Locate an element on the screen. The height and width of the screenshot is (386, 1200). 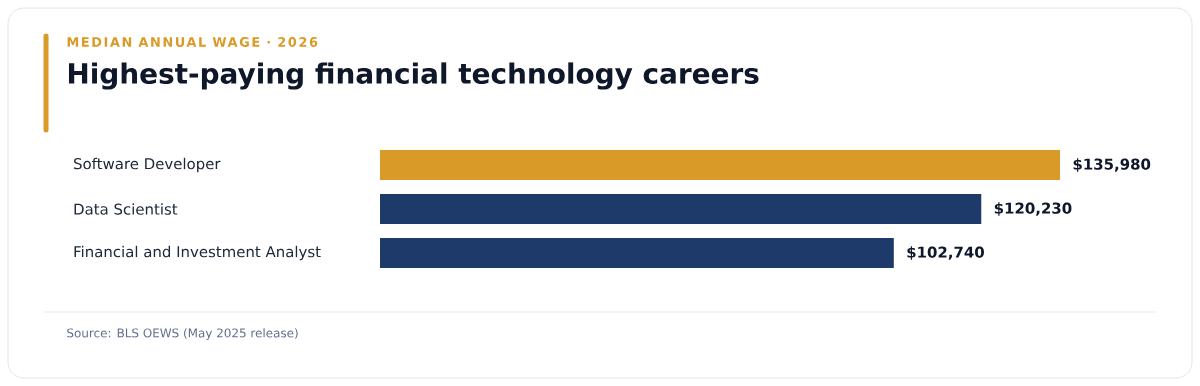
chart-title: Highest-paying financial technology careers is located at coordinates (413, 76).